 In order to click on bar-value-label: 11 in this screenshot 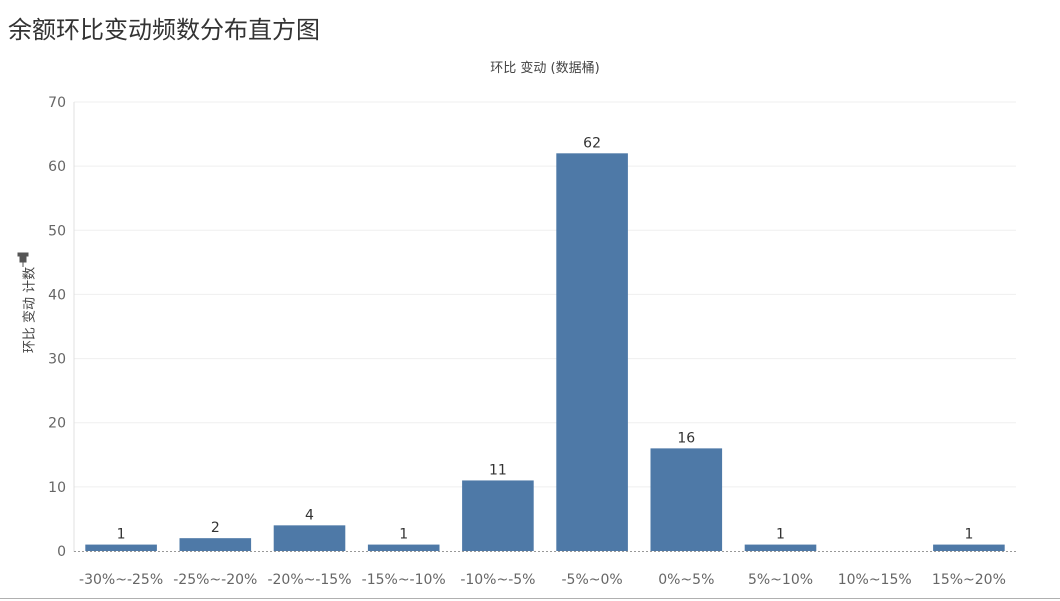, I will do `click(498, 470)`.